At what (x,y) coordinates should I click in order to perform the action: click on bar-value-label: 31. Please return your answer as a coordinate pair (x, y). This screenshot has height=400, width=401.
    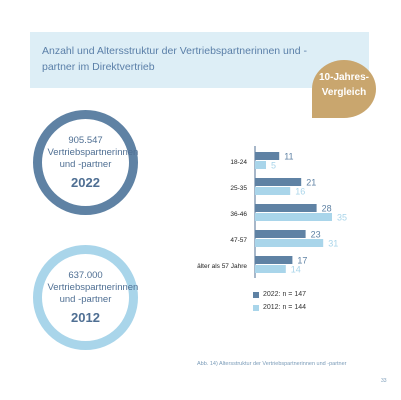
    Looking at the image, I should click on (333, 244).